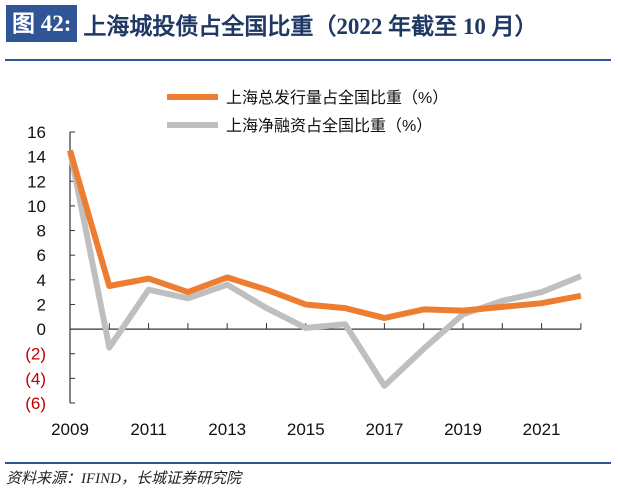 Image resolution: width=618 pixels, height=493 pixels. Describe the element at coordinates (35, 403) in the screenshot. I see `y-tick-label: (6)` at that location.